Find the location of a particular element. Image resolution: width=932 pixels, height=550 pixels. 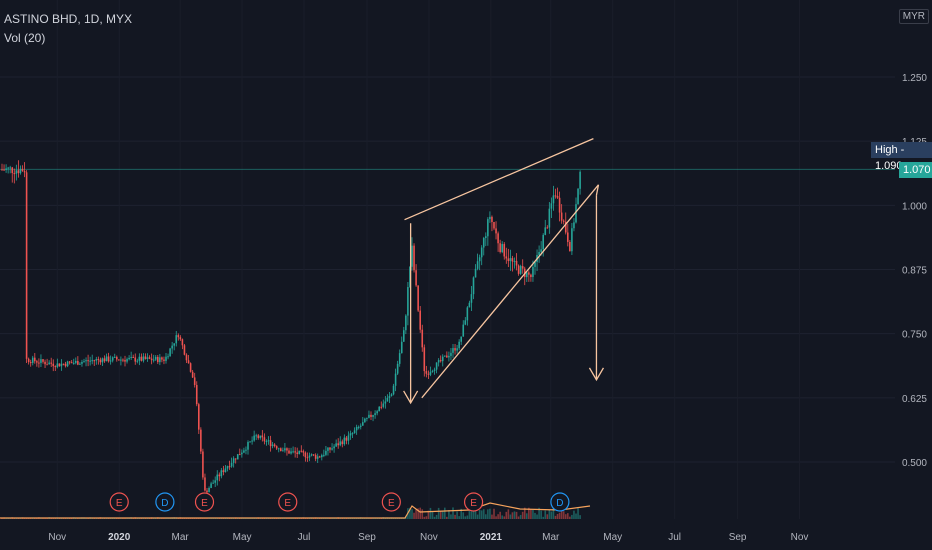

trend-drawings is located at coordinates (504, 271).